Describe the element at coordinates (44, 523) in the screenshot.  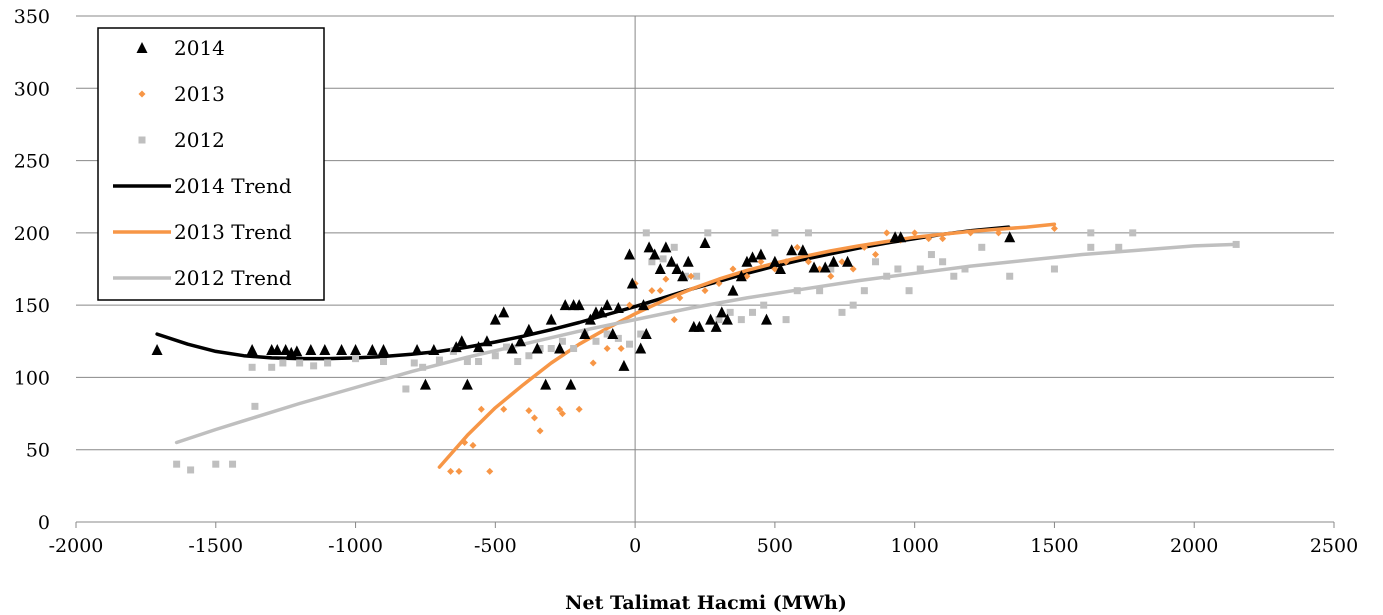
I see `y-tick-label: 0` at that location.